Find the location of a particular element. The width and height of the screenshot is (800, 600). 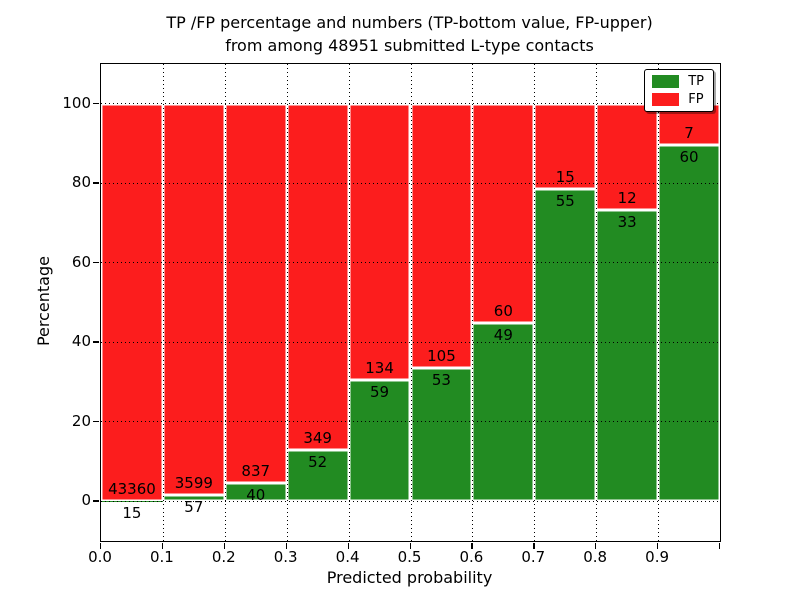

y-tick-label: 40 is located at coordinates (81, 341).